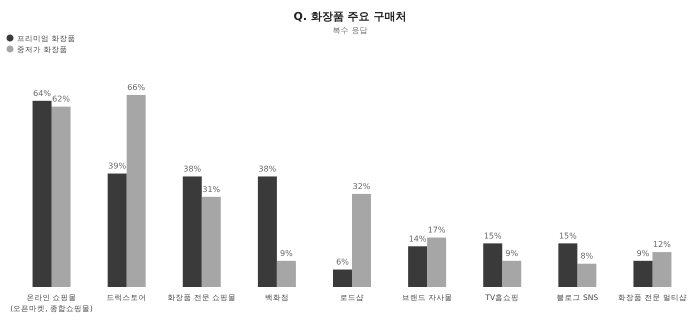 The height and width of the screenshot is (322, 700). What do you see at coordinates (343, 262) in the screenshot?
I see `data-label: 6%` at bounding box center [343, 262].